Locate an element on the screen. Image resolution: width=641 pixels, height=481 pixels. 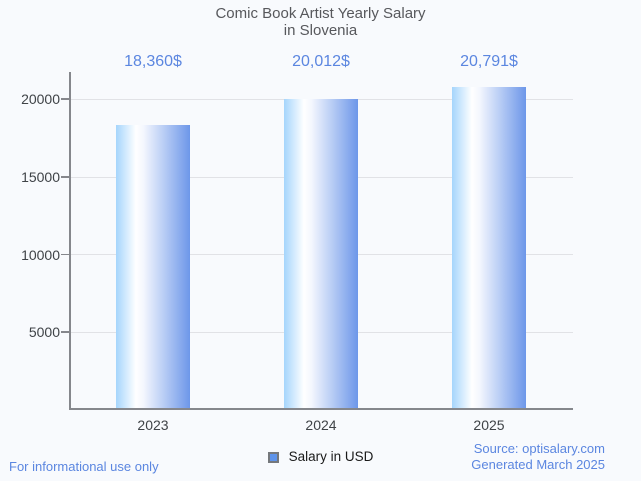
y-axis-line is located at coordinates (70, 241).